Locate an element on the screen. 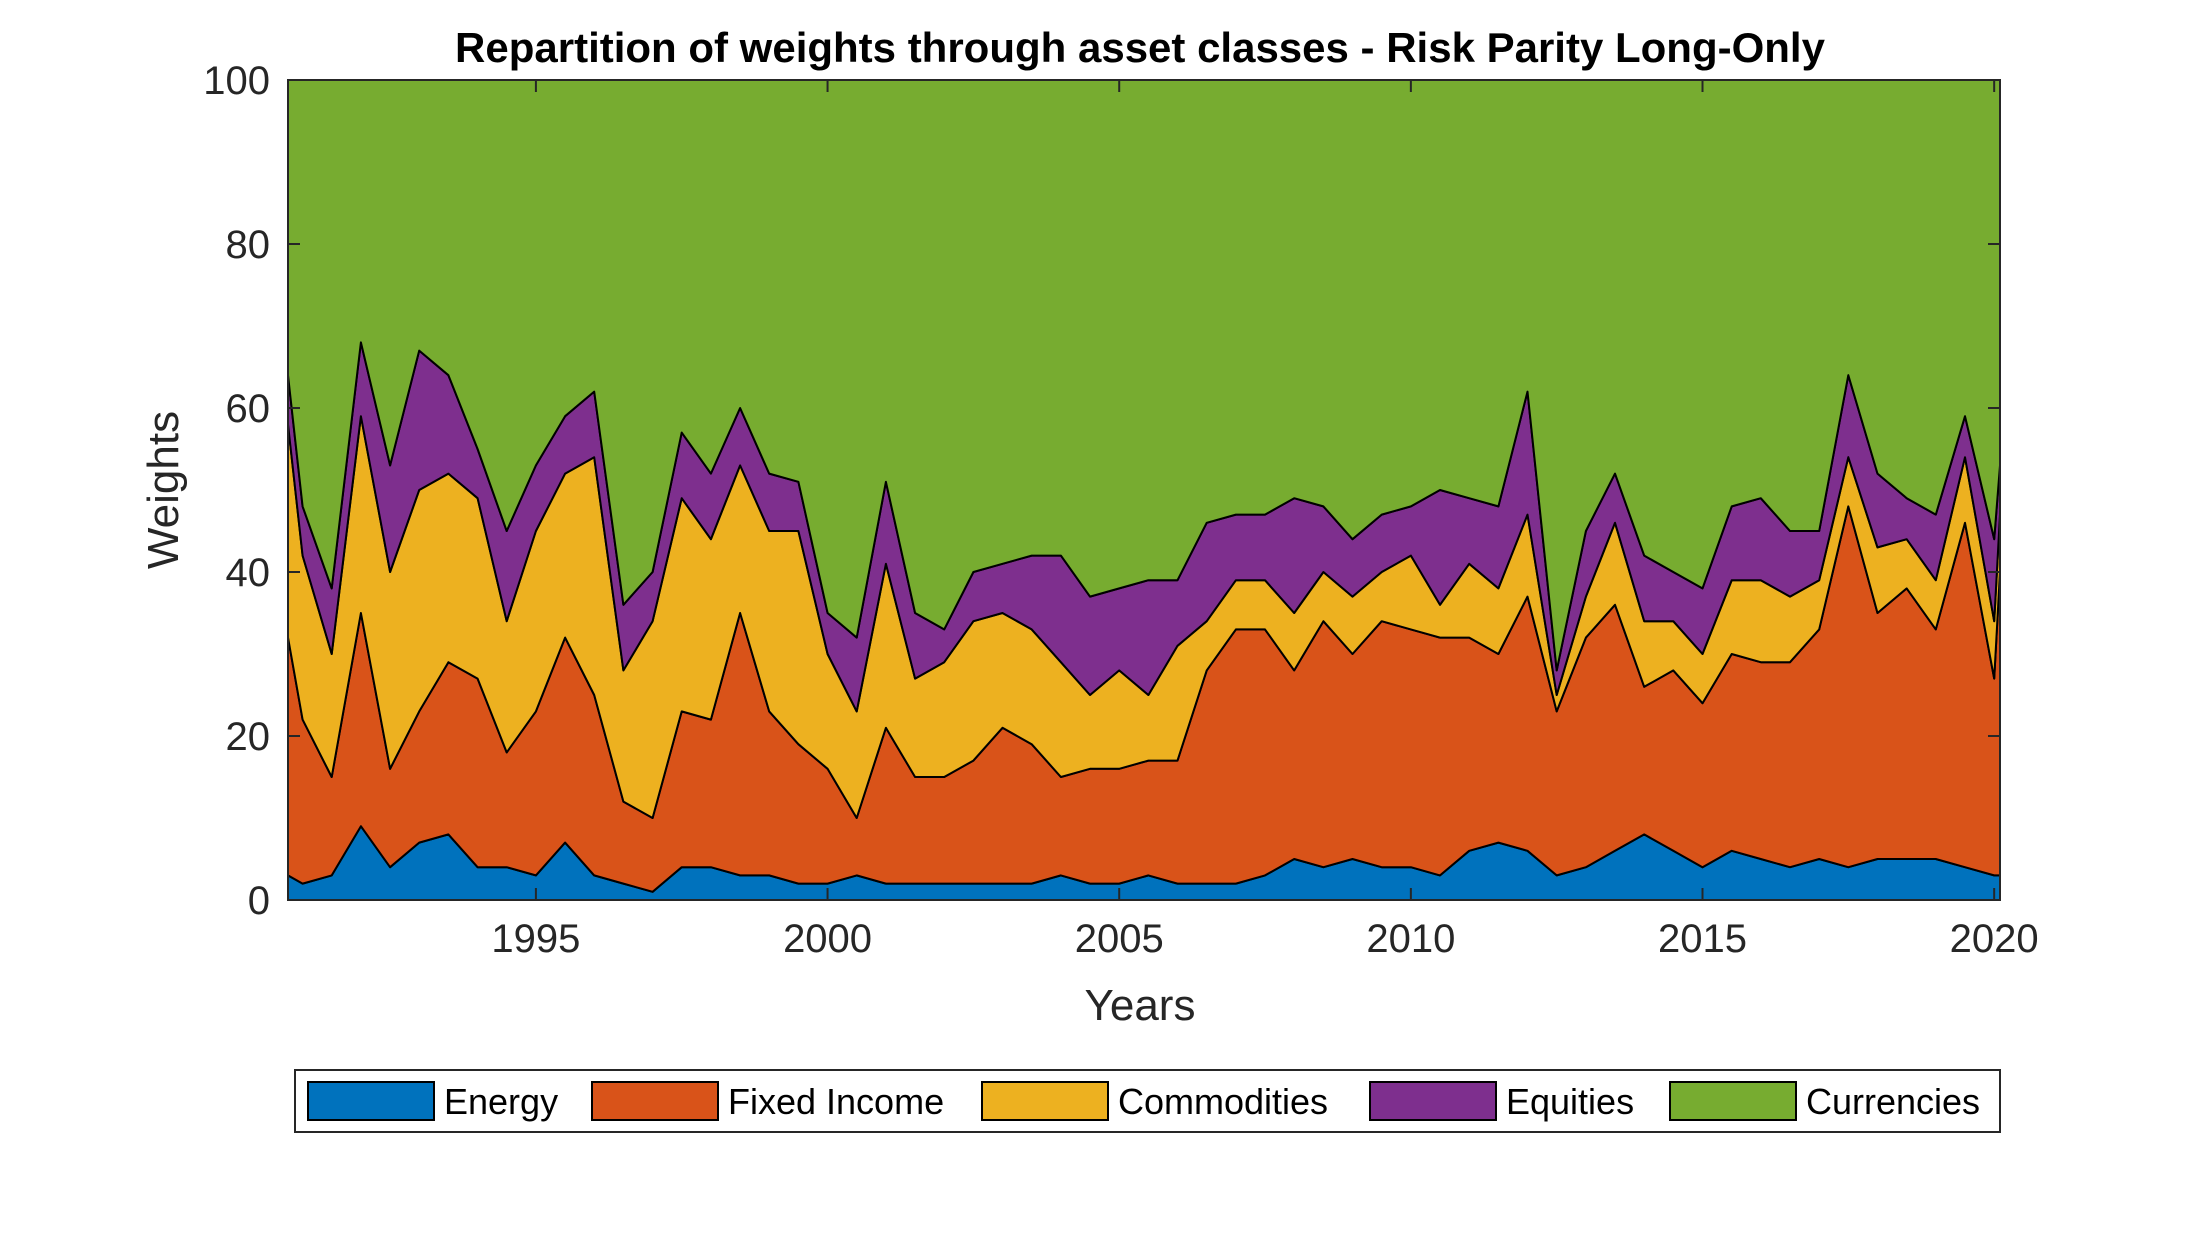 The height and width of the screenshot is (1259, 2195). y-tick-label: 0 is located at coordinates (259, 901).